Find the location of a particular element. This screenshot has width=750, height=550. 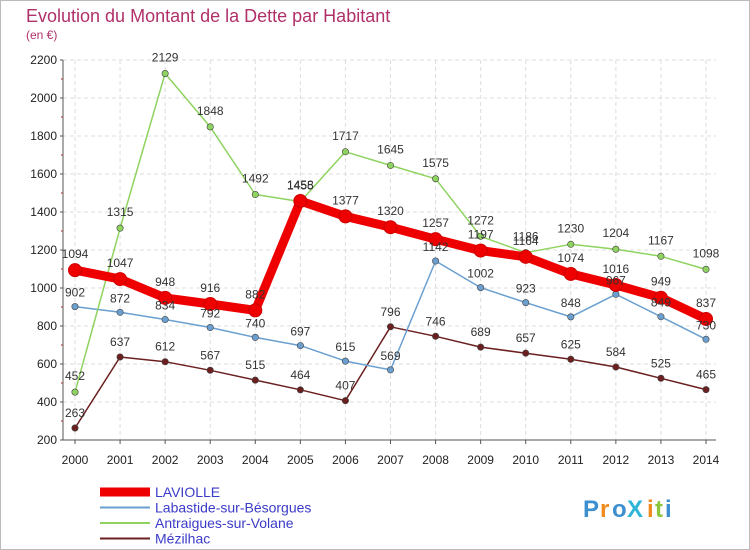

legend-label-labastide-sur-besorgues: Labastide-sur-Bésorgues is located at coordinates (233, 508).